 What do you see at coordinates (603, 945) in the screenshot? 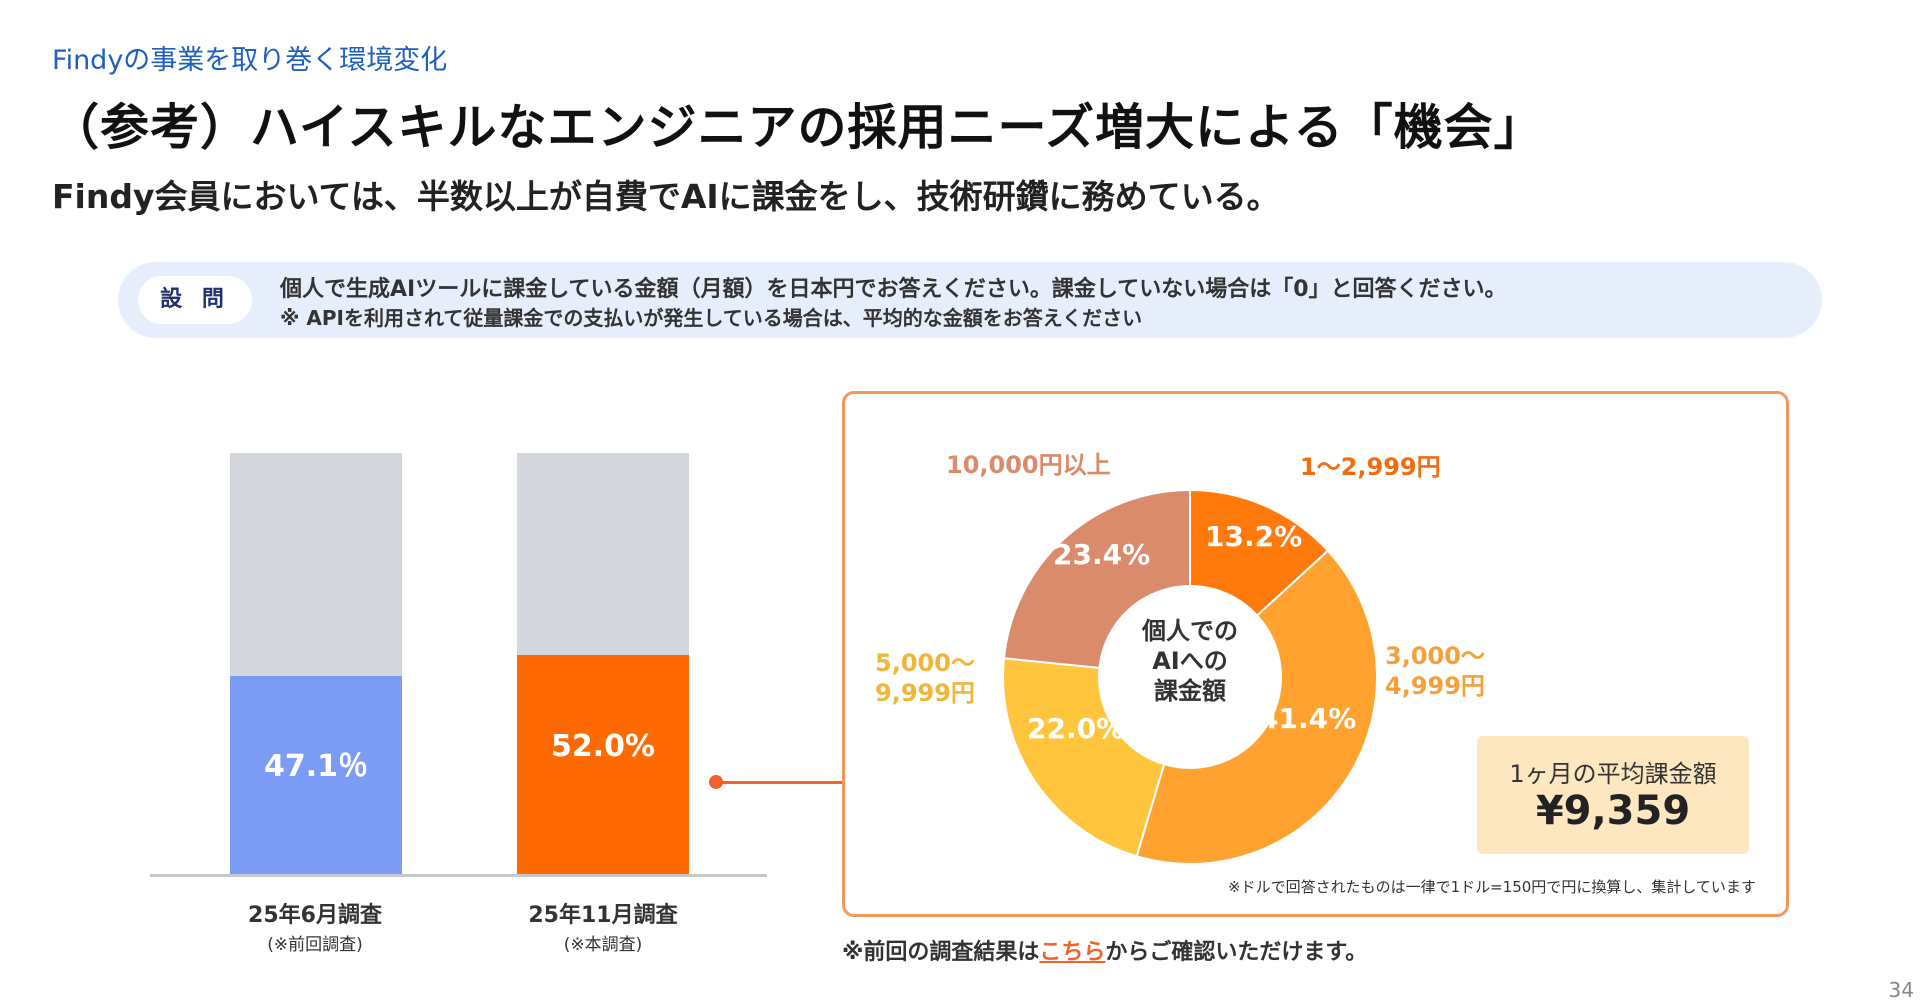
I see `bar-category-note: (※本調査)` at bounding box center [603, 945].